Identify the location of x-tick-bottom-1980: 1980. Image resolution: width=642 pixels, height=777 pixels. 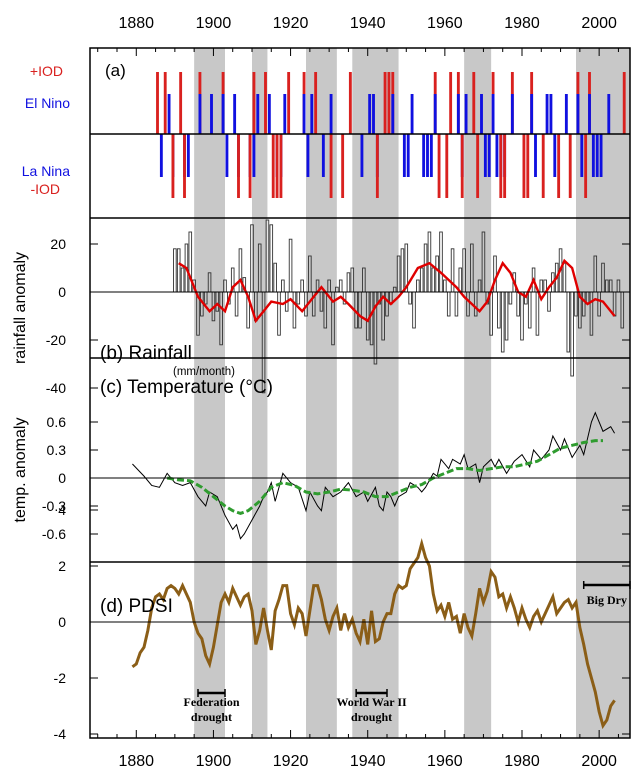
(522, 761).